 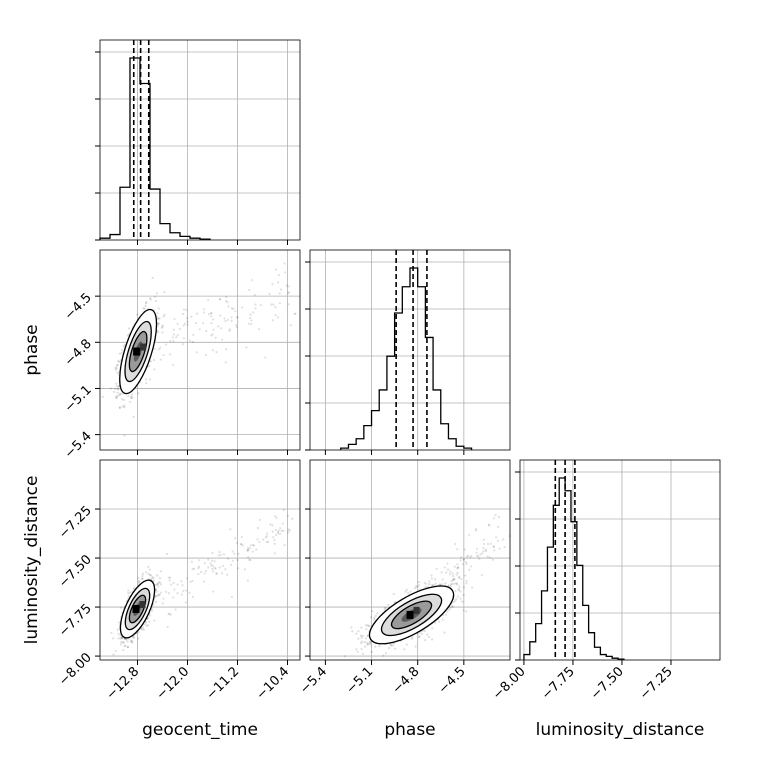 What do you see at coordinates (75, 571) in the screenshot?
I see `y-tick-label: −7.50` at bounding box center [75, 571].